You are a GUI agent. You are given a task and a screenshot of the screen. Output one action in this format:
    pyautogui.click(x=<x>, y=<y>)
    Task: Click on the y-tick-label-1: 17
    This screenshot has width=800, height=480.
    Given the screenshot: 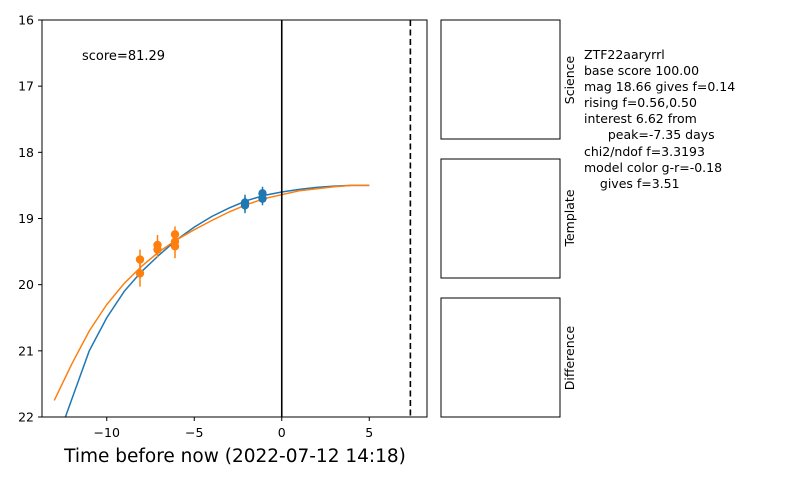 What is the action you would take?
    pyautogui.click(x=26, y=86)
    